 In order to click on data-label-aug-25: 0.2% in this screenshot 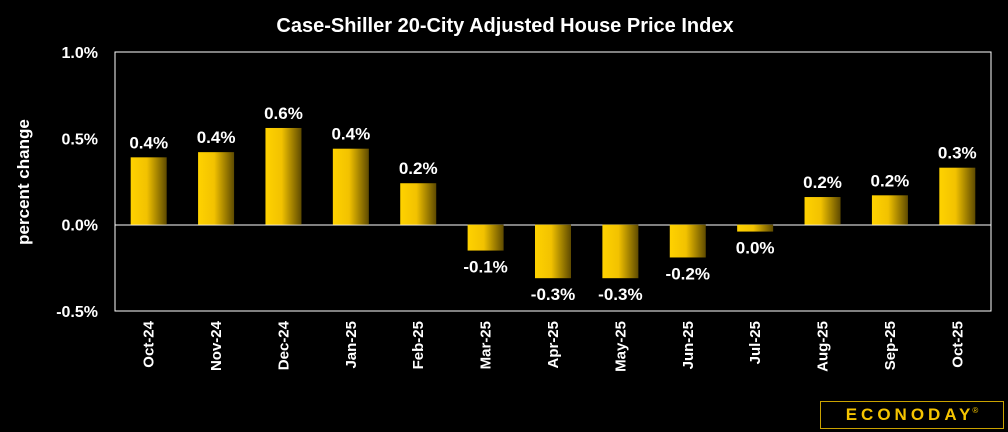, I will do `click(822, 182)`.